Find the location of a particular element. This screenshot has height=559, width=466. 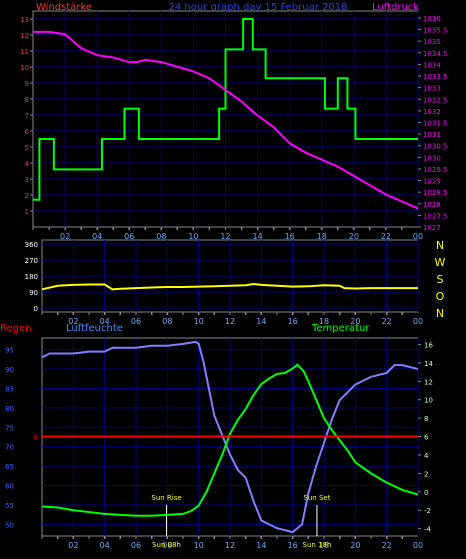

right-axis-label: 1035 is located at coordinates (432, 42).